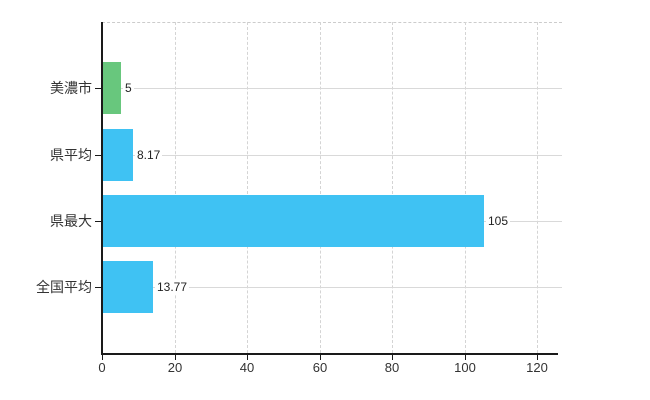 This screenshot has height=400, width=650. What do you see at coordinates (329, 354) in the screenshot?
I see `x-axis-line` at bounding box center [329, 354].